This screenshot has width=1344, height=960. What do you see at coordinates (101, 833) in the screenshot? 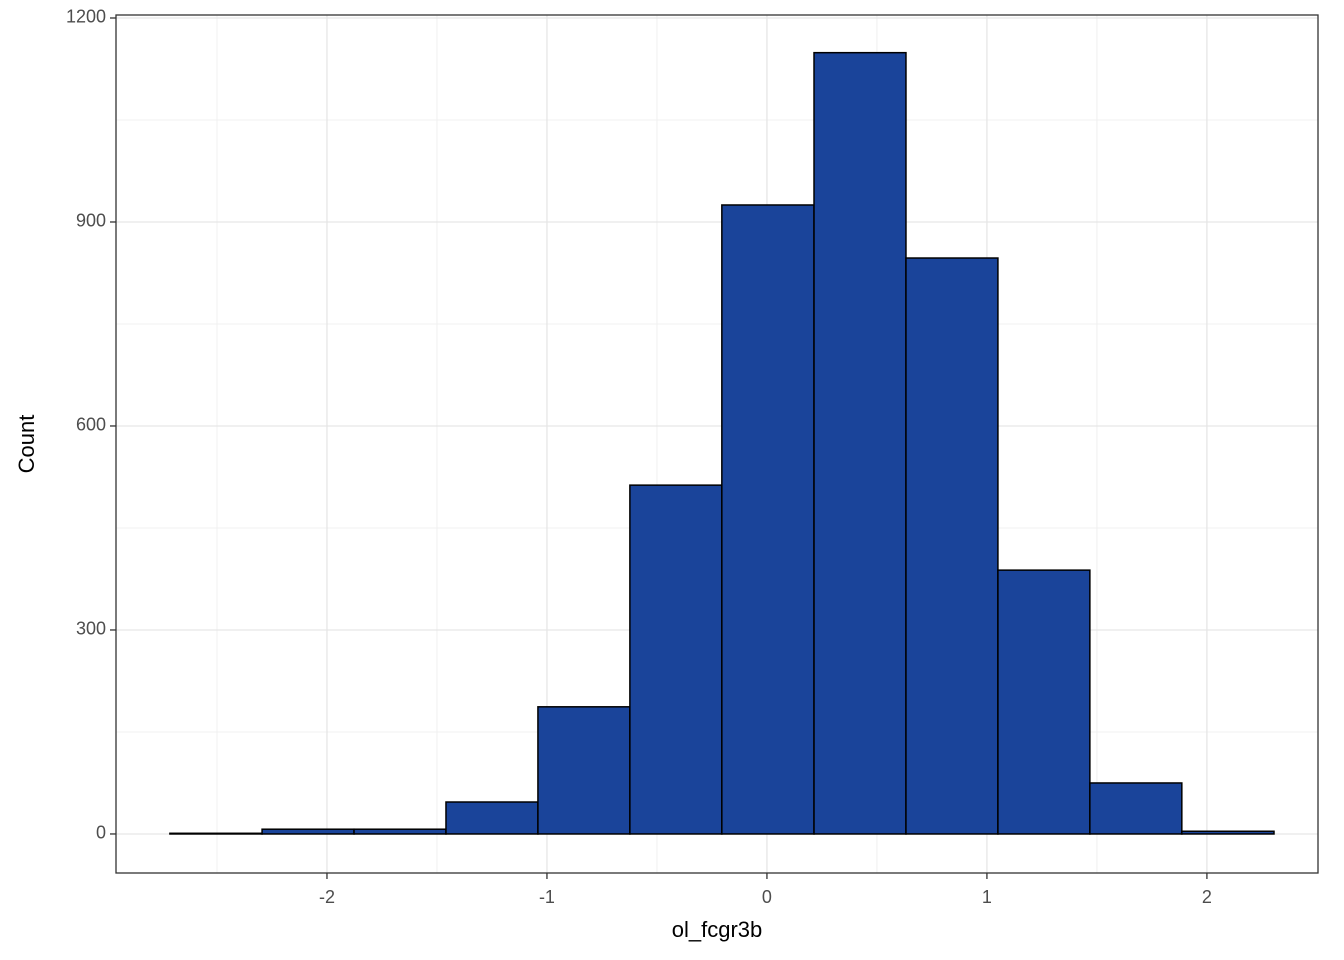
I see `y-tick-label: 0` at bounding box center [101, 833].